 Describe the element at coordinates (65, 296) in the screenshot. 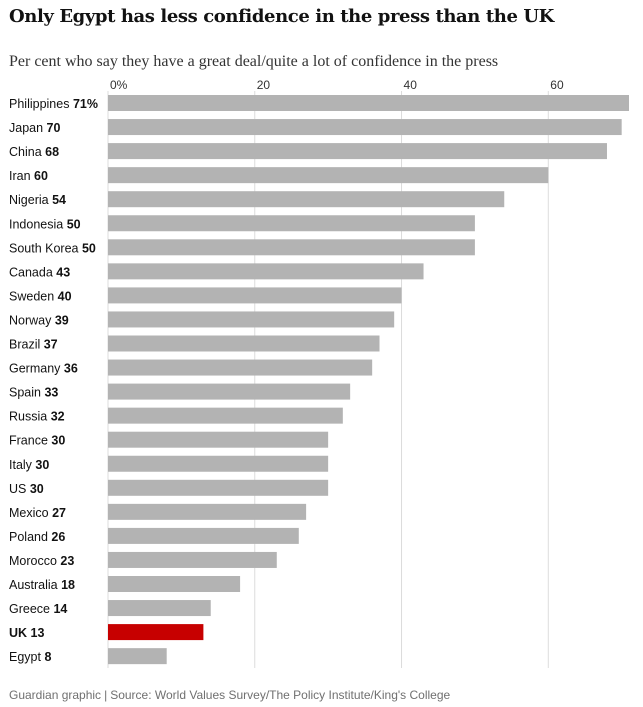

I see `value-label: 40` at that location.